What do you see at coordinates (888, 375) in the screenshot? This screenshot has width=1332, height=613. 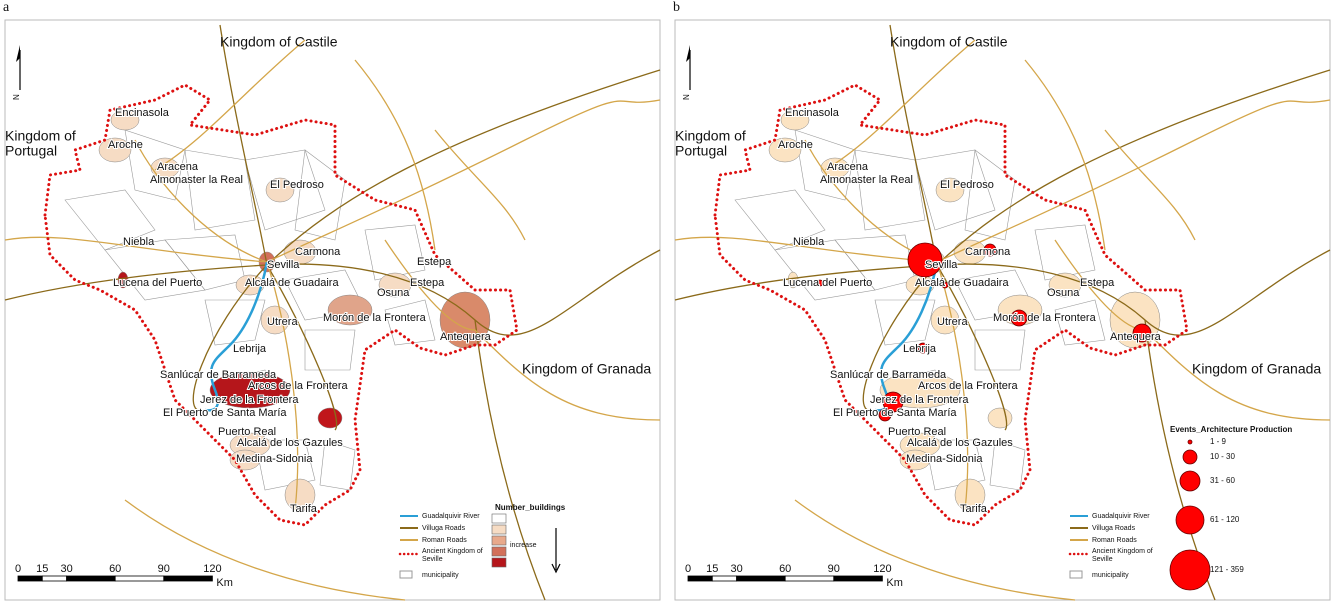 I see `place-label: Sanlúcar de Barrameda` at bounding box center [888, 375].